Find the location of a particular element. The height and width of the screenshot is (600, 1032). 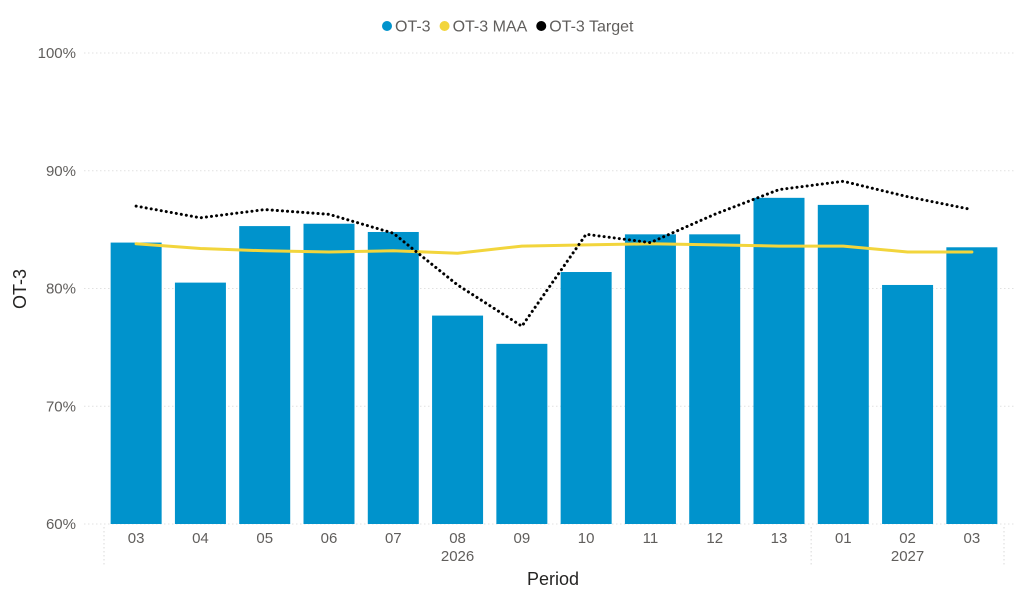

y-axis-title: OT-3 is located at coordinates (20, 289).